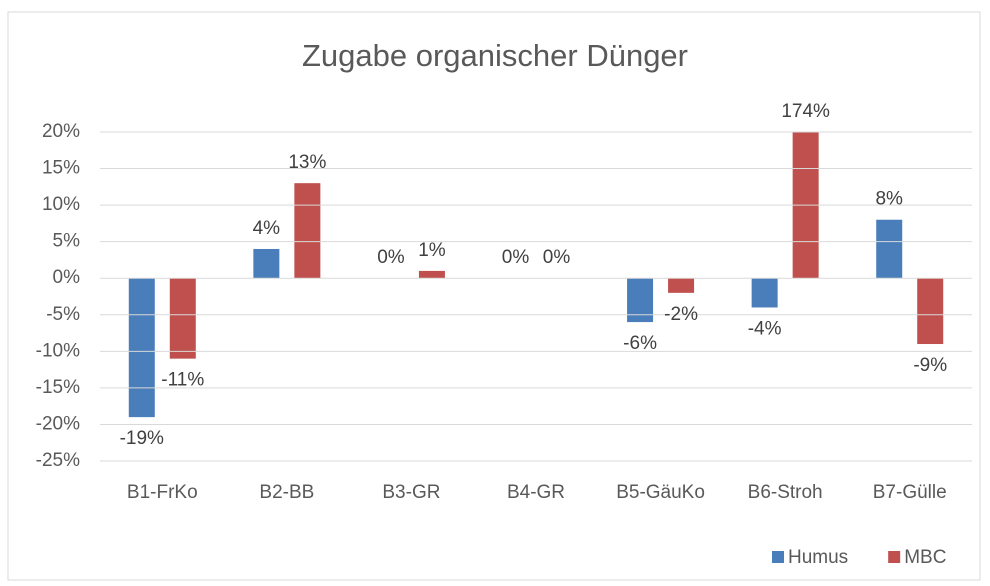 Image resolution: width=990 pixels, height=586 pixels. What do you see at coordinates (61, 204) in the screenshot?
I see `y-tick-label: 10%` at bounding box center [61, 204].